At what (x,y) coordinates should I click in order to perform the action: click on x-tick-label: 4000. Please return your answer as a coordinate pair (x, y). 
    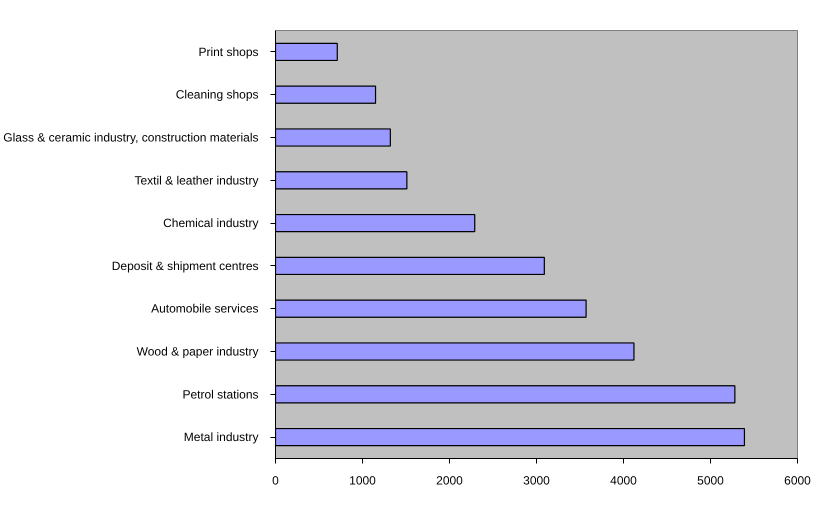
    Looking at the image, I should click on (624, 481).